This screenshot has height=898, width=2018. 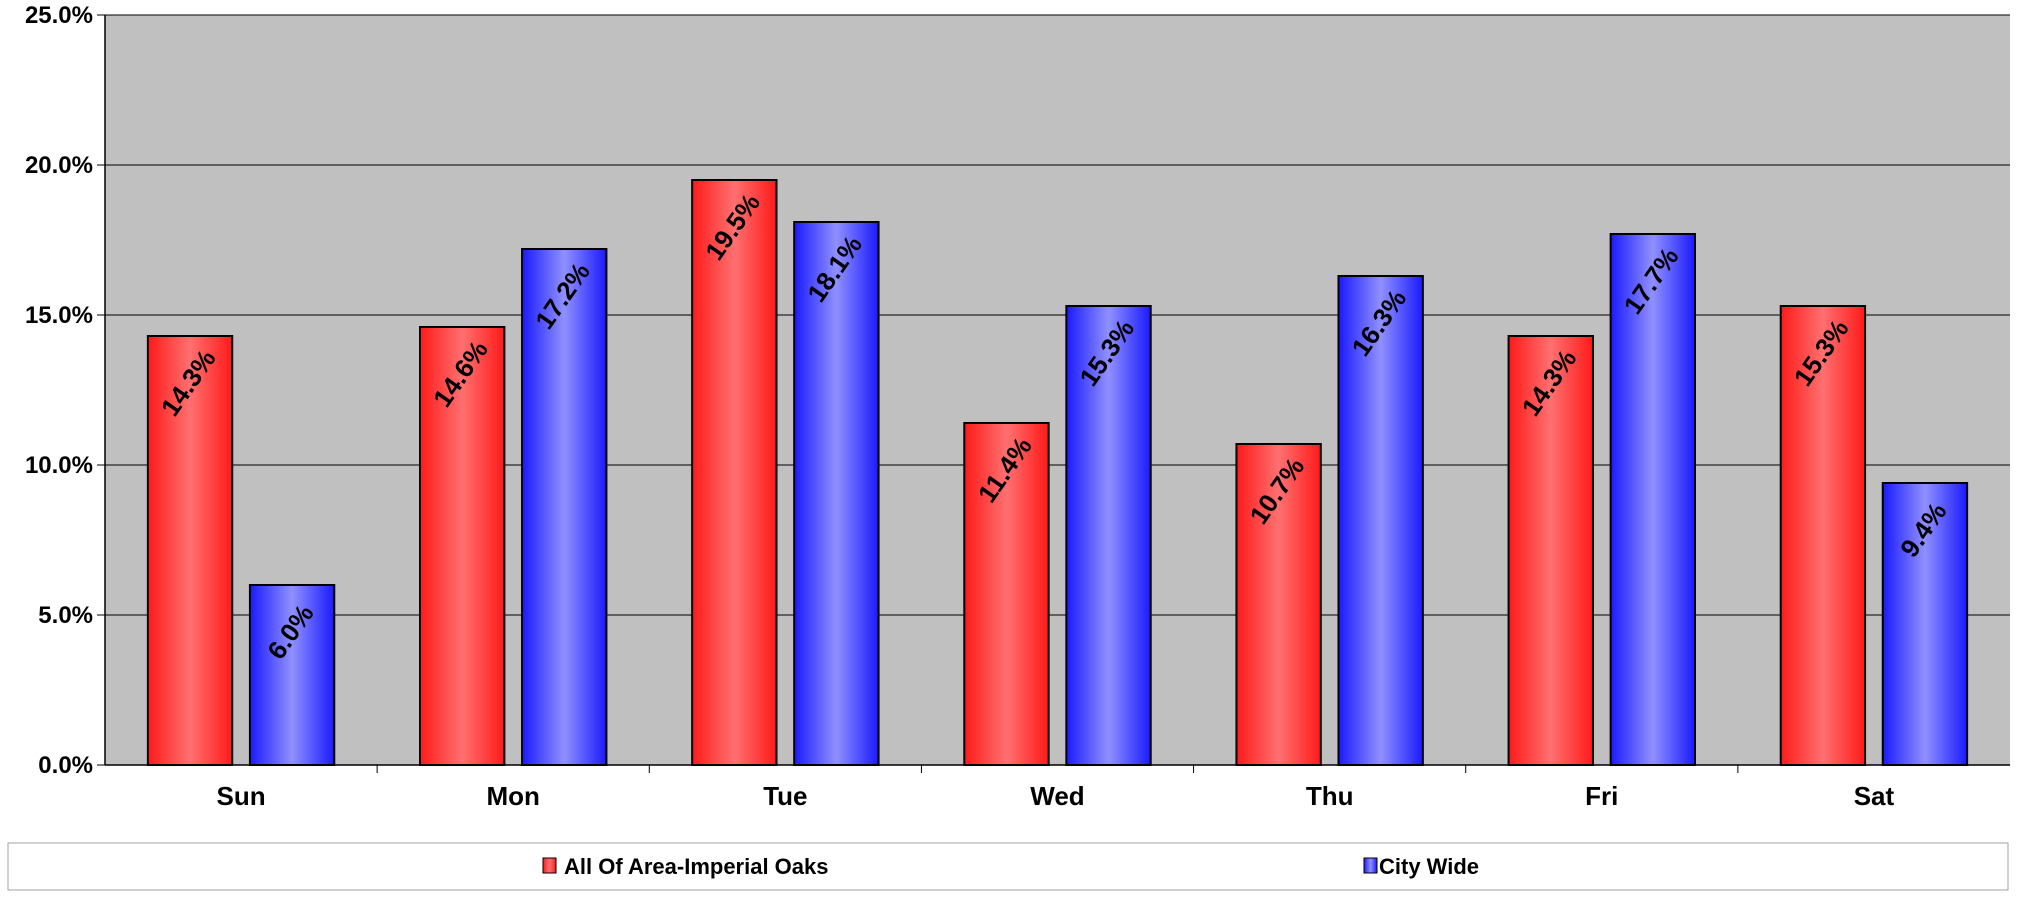 I want to click on x-tick-label: Wed, so click(x=1057, y=796).